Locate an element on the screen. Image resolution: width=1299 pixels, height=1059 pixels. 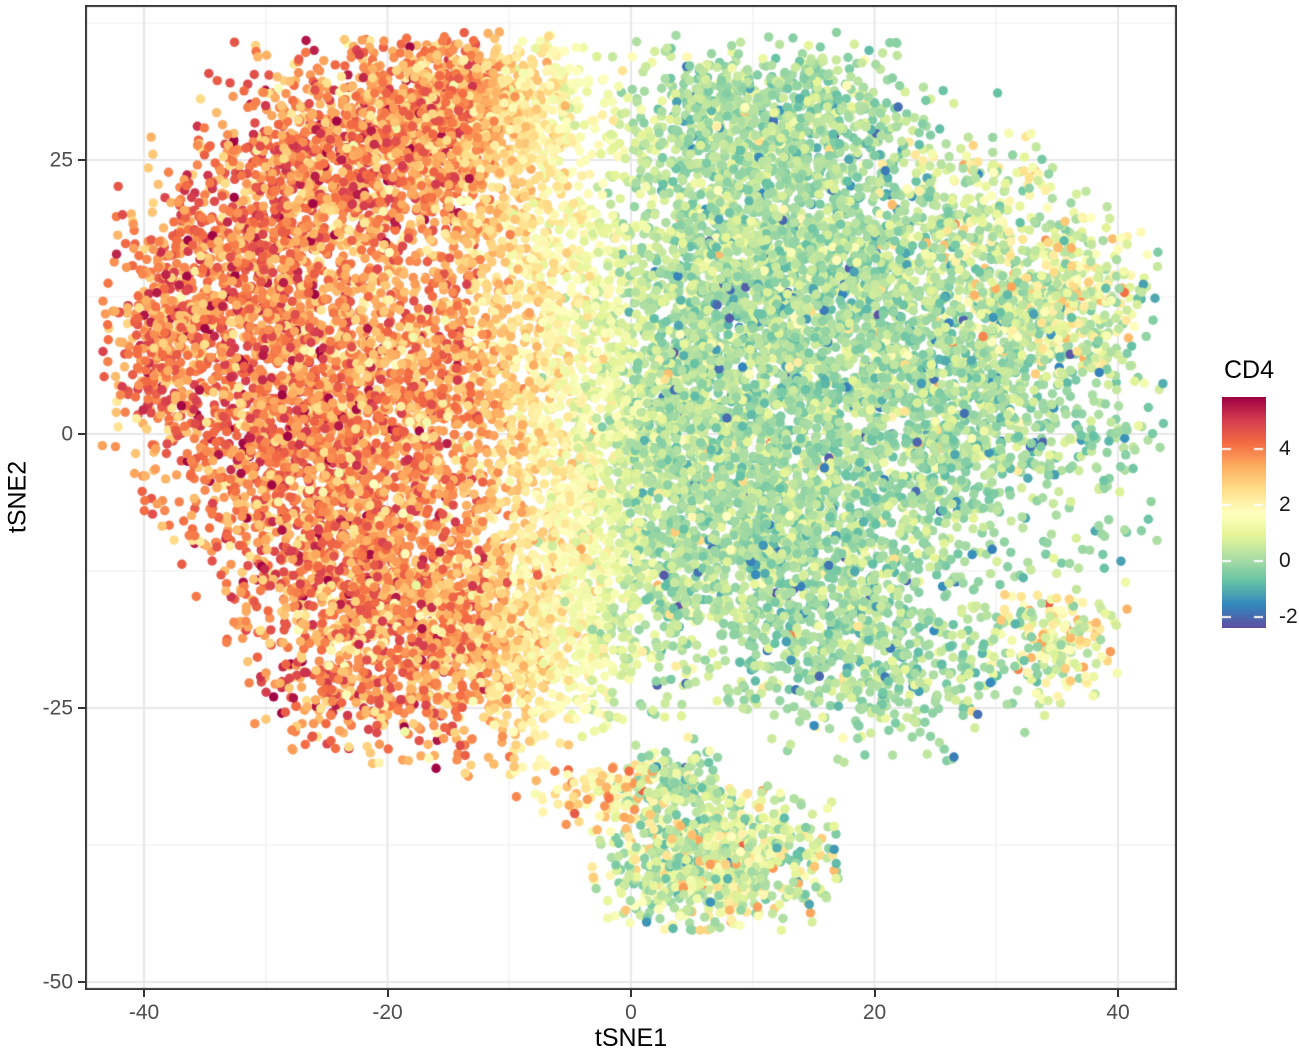
legend-title: CD4 is located at coordinates (1249, 370).